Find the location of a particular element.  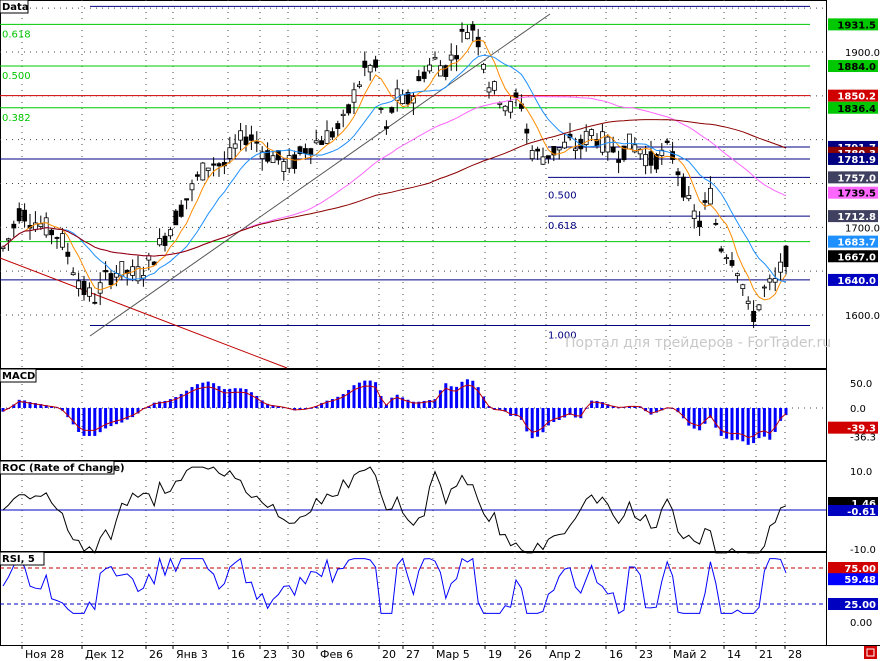

macd-panel is located at coordinates (394, 412).